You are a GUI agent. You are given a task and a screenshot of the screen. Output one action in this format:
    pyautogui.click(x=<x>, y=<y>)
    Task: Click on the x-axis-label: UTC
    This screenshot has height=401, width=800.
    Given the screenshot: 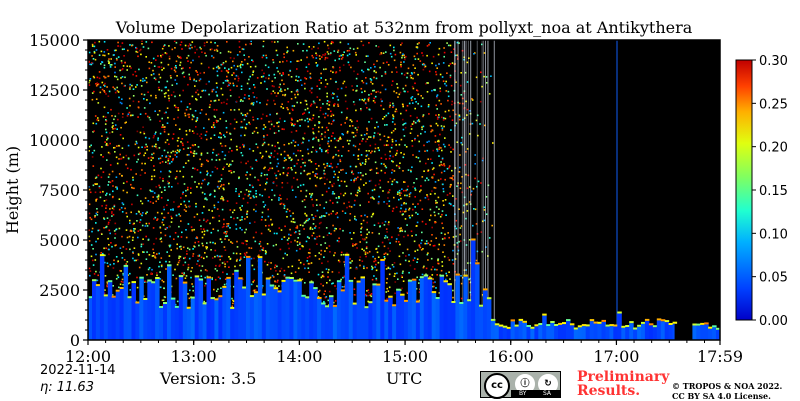 What is the action you would take?
    pyautogui.click(x=404, y=378)
    